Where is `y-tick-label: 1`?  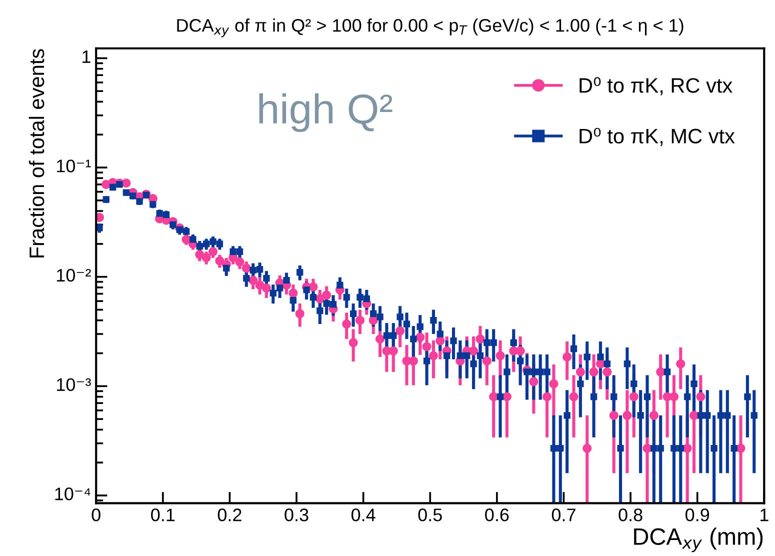 y-tick-label: 1 is located at coordinates (86, 56).